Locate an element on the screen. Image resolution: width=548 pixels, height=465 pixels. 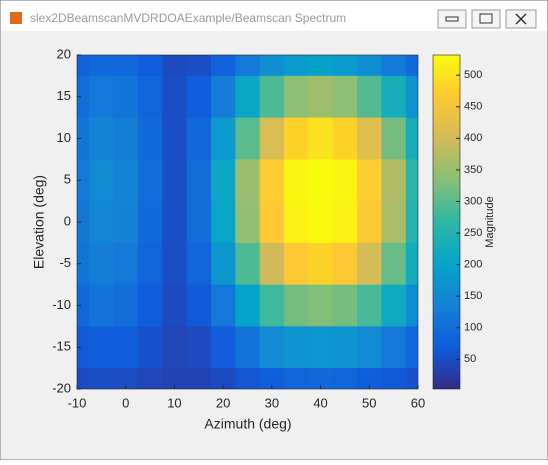
colorbar-tick-label: 450 is located at coordinates (473, 107).